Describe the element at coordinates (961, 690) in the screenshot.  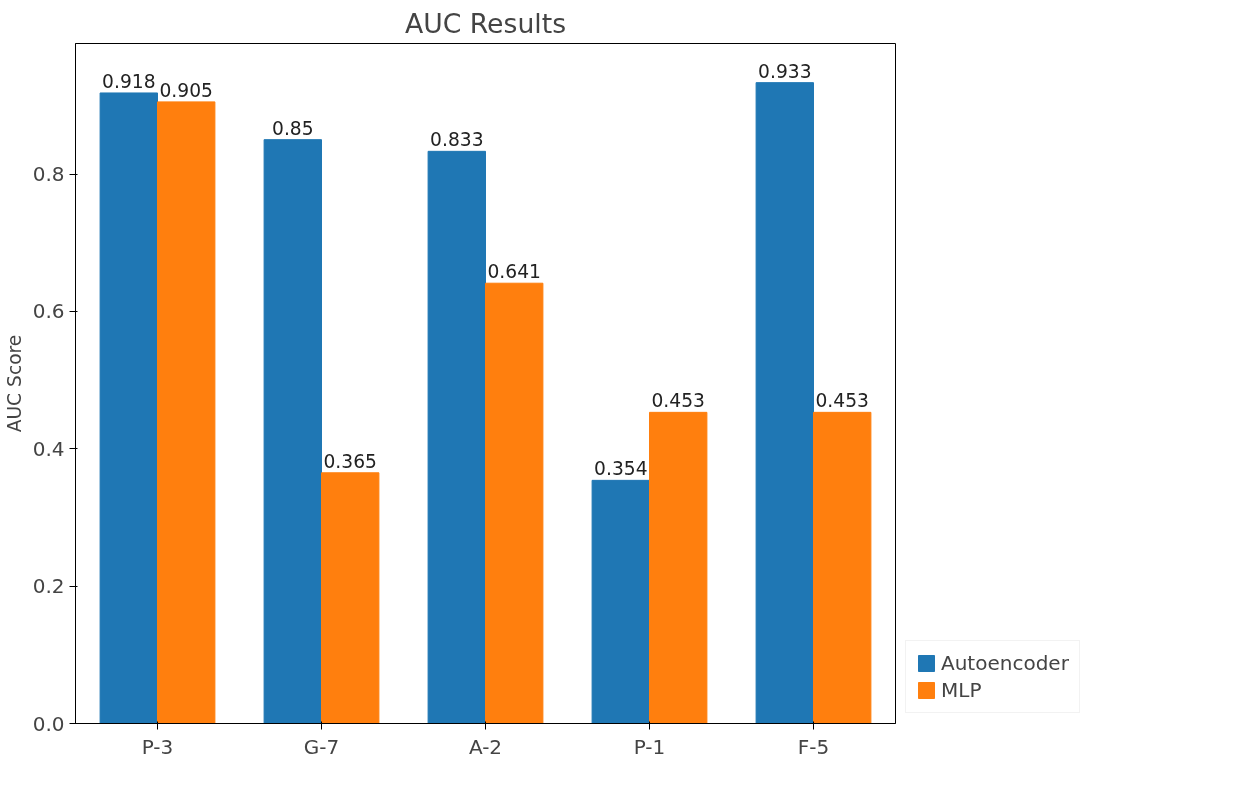
I see `legend-label: MLP` at that location.